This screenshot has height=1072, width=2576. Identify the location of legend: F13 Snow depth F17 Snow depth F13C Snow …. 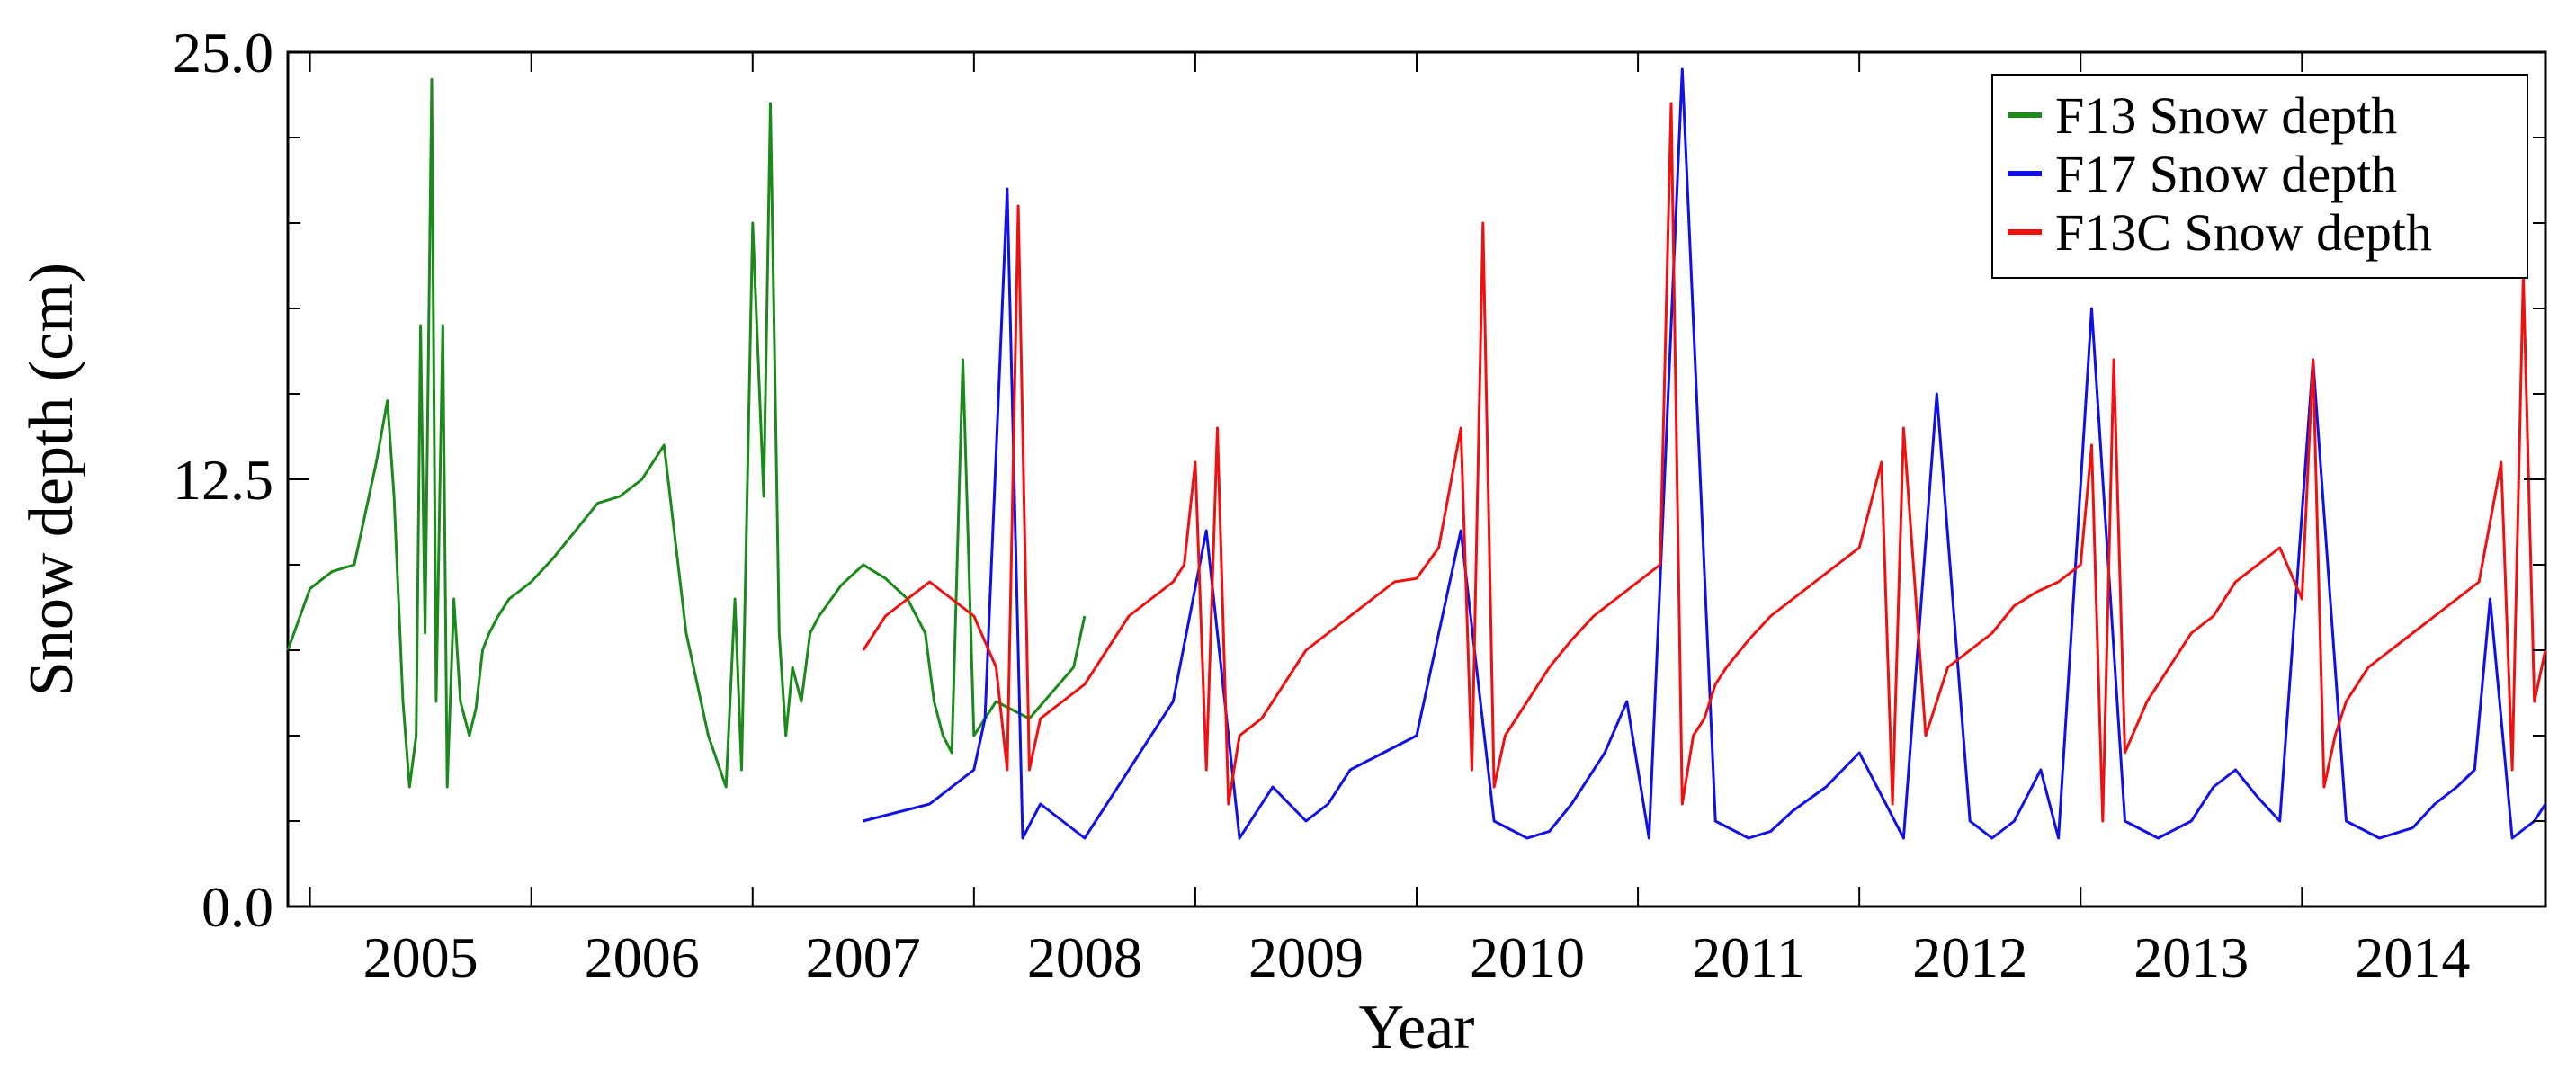
(2259, 176).